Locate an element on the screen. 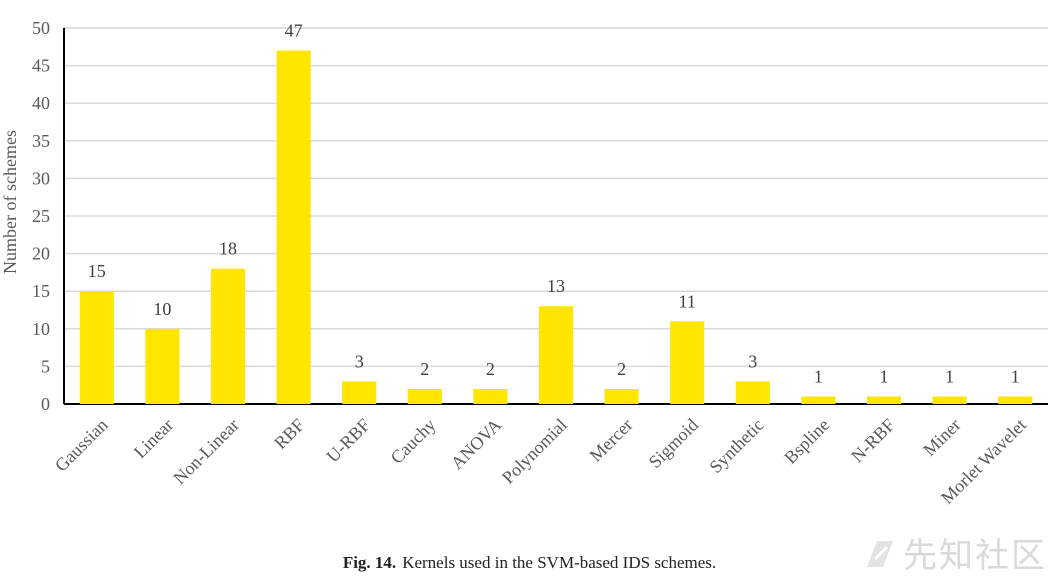 Image resolution: width=1059 pixels, height=582 pixels. y-tick-label: 30 is located at coordinates (41, 178).